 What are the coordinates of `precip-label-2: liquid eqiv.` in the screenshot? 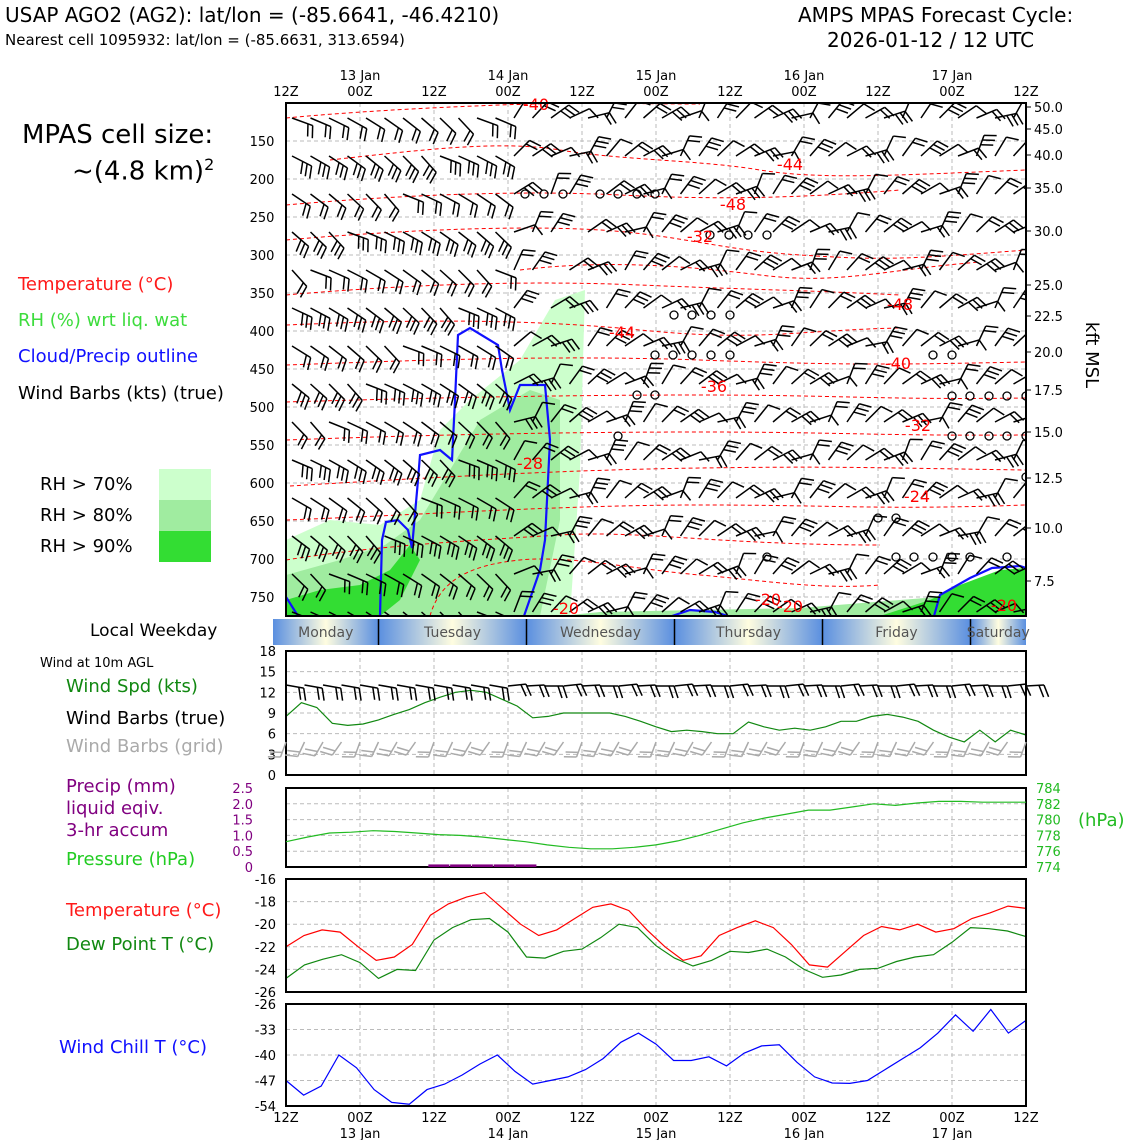 It's located at (115, 808).